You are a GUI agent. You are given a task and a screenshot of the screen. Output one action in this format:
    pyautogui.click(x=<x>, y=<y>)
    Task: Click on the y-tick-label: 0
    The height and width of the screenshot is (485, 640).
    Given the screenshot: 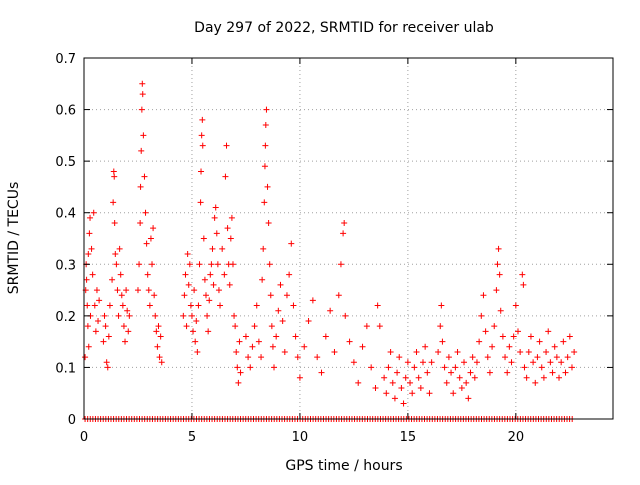 What is the action you would take?
    pyautogui.click(x=72, y=420)
    